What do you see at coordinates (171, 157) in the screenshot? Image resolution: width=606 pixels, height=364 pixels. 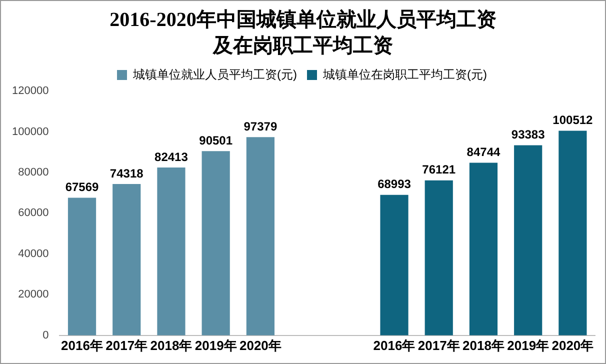 I see `data-label: 82413` at bounding box center [171, 157].